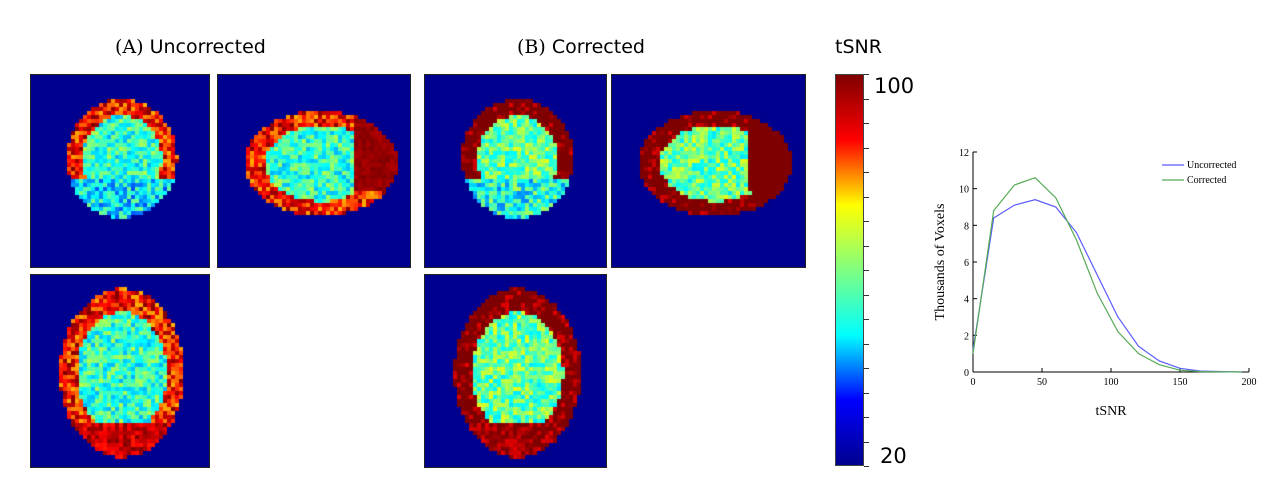  What do you see at coordinates (207, 47) in the screenshot?
I see `panel-a-name: Uncorrected` at bounding box center [207, 47].